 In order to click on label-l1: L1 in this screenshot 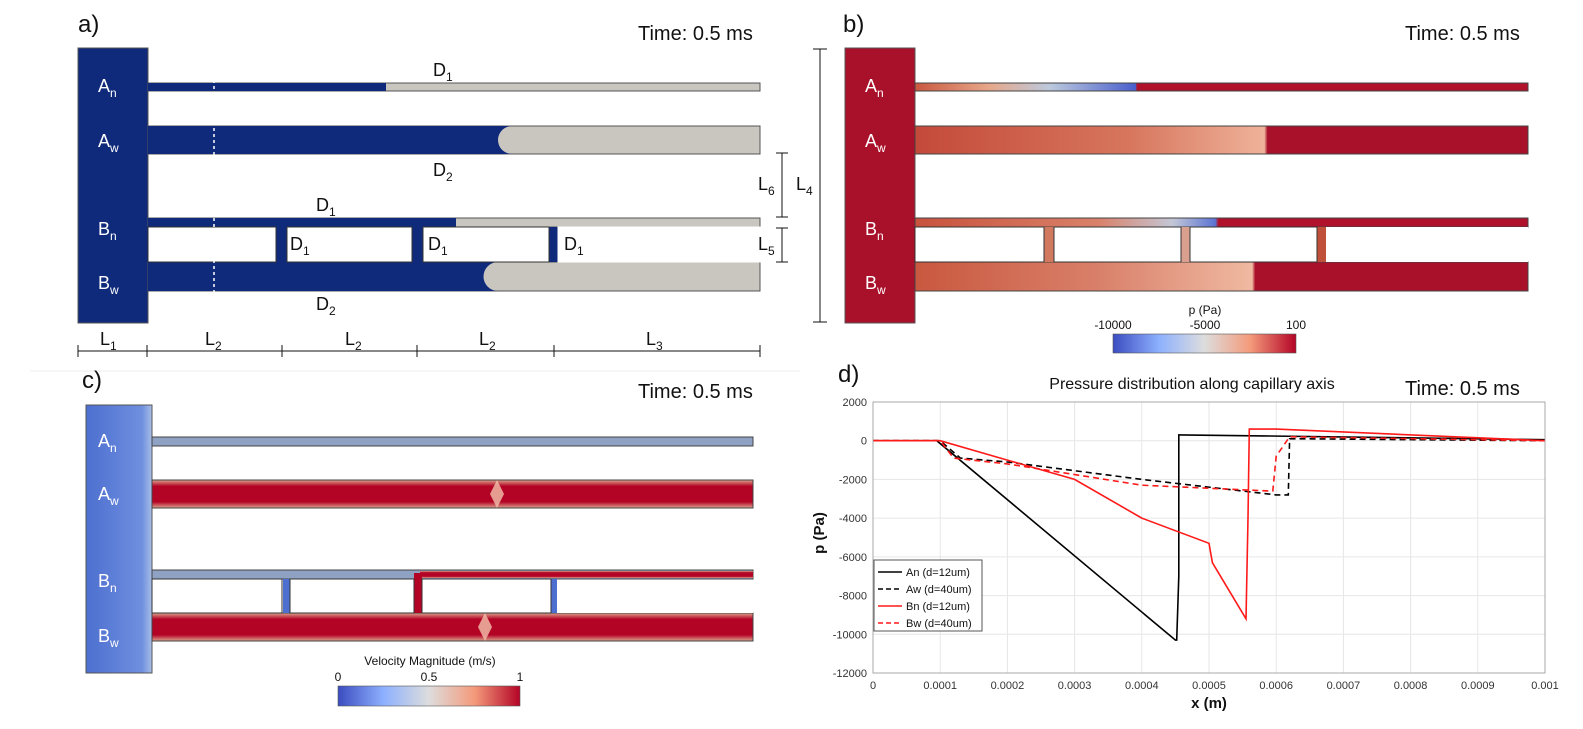, I will do `click(108, 341)`.